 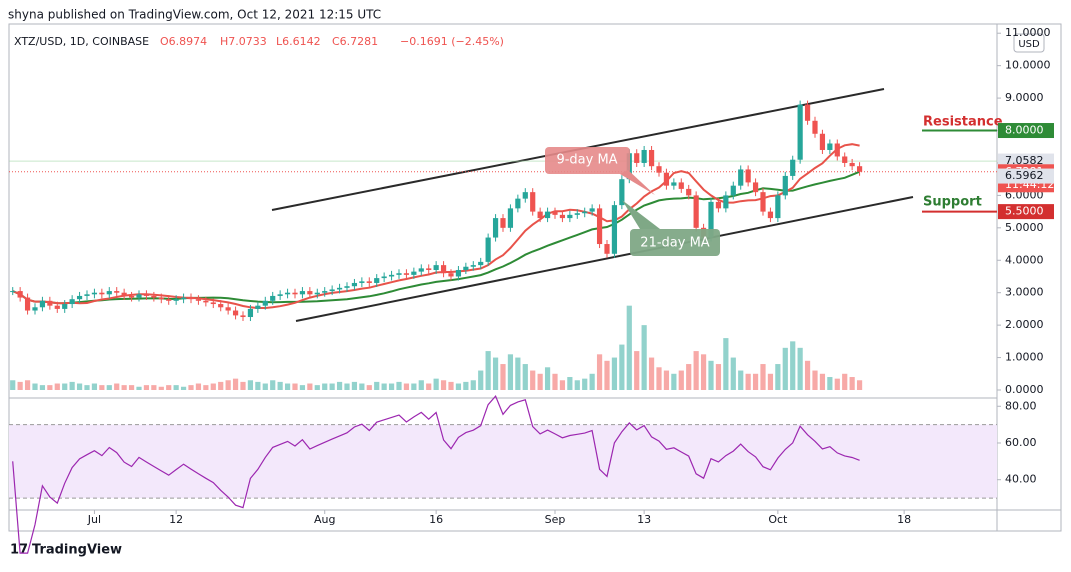 What do you see at coordinates (644, 519) in the screenshot?
I see `x-tick-label: 13` at bounding box center [644, 519].